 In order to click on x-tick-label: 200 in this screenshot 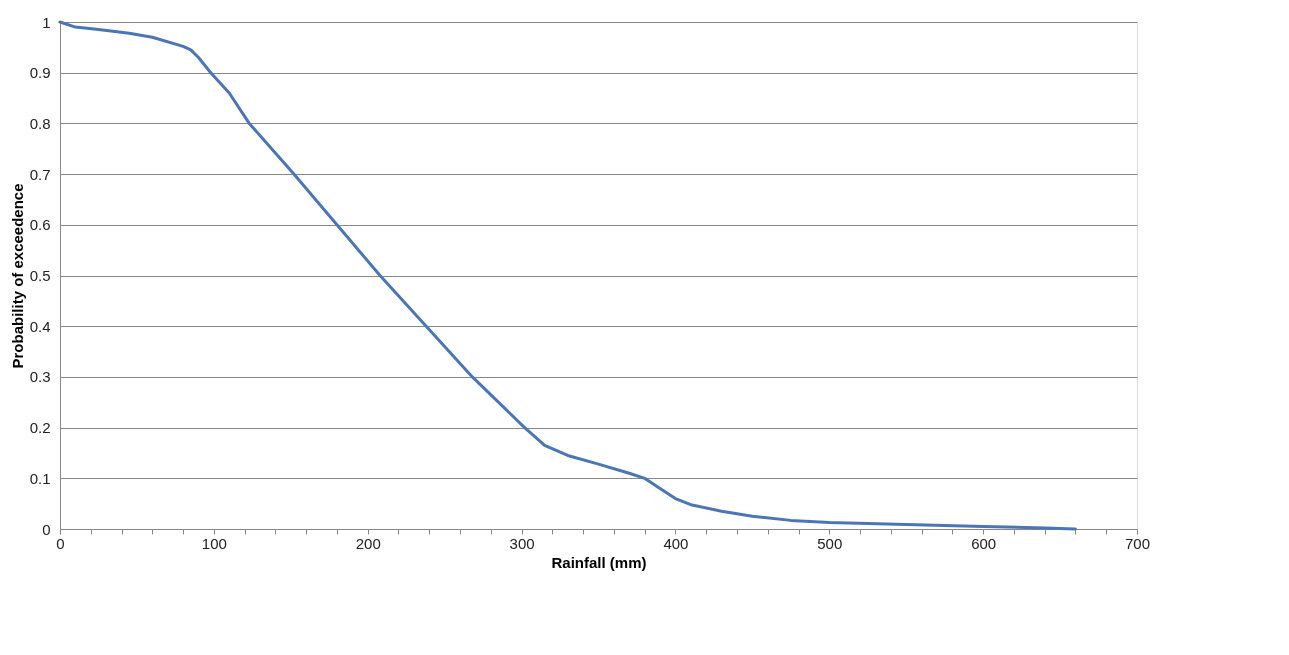, I will do `click(368, 543)`.